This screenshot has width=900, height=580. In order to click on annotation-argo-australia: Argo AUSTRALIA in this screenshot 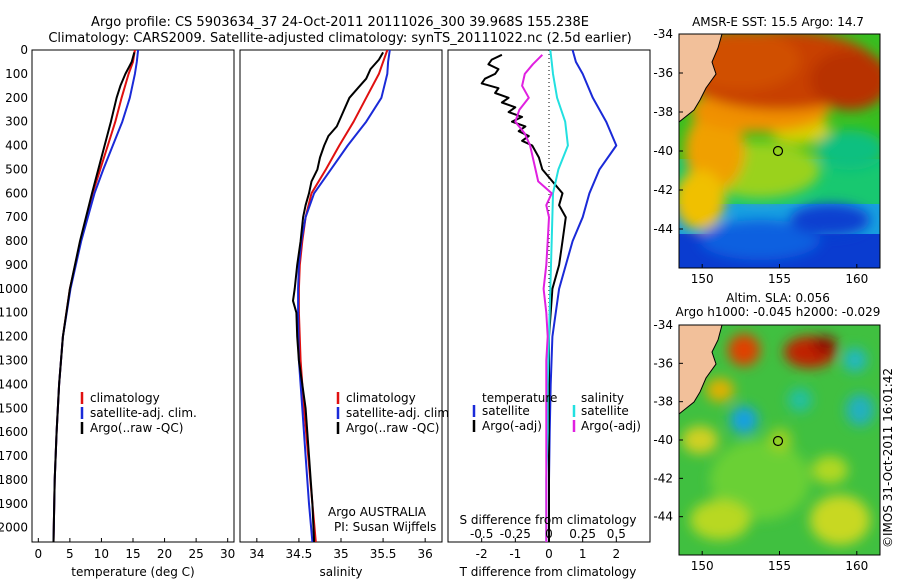, I will do `click(377, 512)`.